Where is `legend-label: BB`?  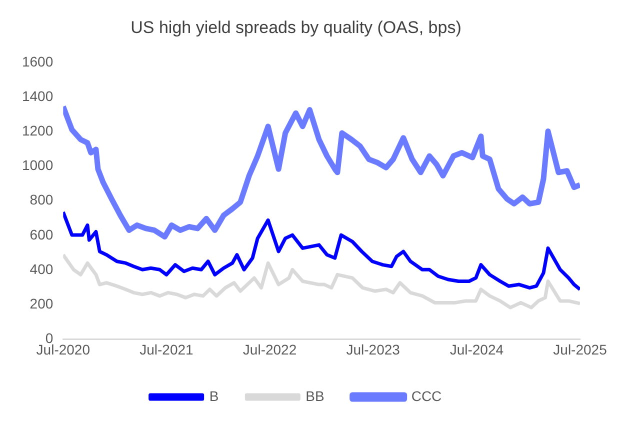 legend-label: BB is located at coordinates (315, 396).